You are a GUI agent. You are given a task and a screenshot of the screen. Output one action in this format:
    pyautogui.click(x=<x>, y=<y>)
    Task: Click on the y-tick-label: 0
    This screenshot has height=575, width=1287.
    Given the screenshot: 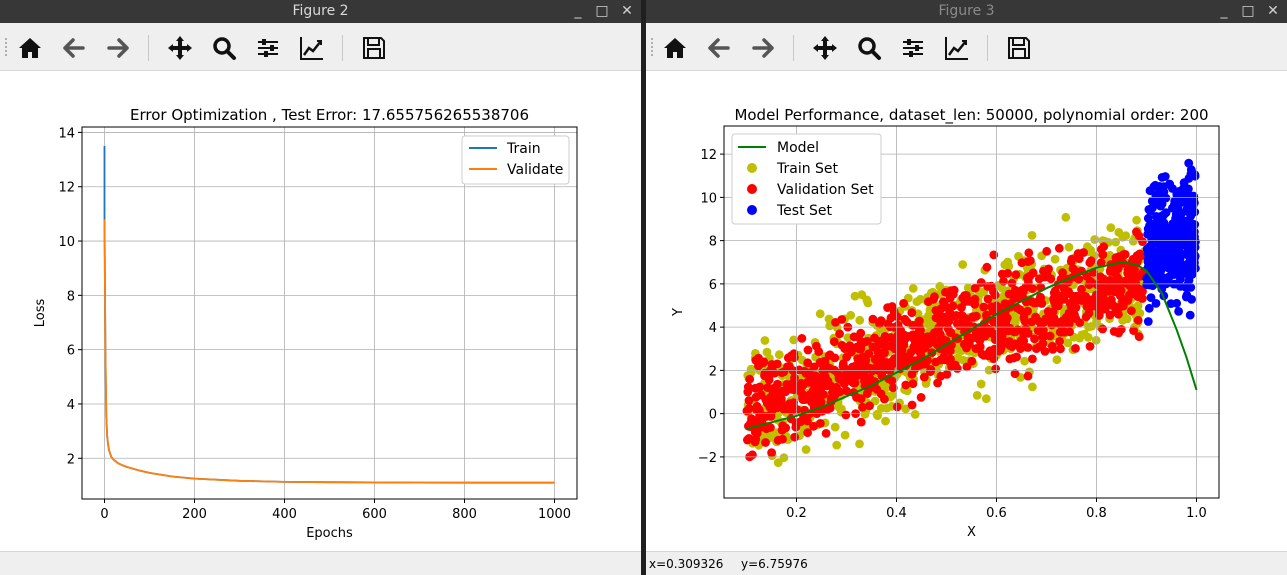 What is the action you would take?
    pyautogui.click(x=713, y=415)
    